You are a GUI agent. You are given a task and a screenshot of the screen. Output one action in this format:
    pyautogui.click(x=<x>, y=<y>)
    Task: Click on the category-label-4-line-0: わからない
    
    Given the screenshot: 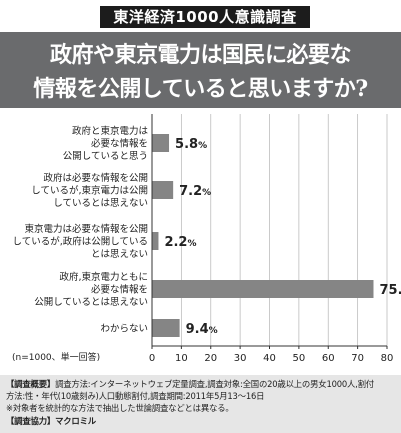 What is the action you would take?
    pyautogui.click(x=124, y=329)
    